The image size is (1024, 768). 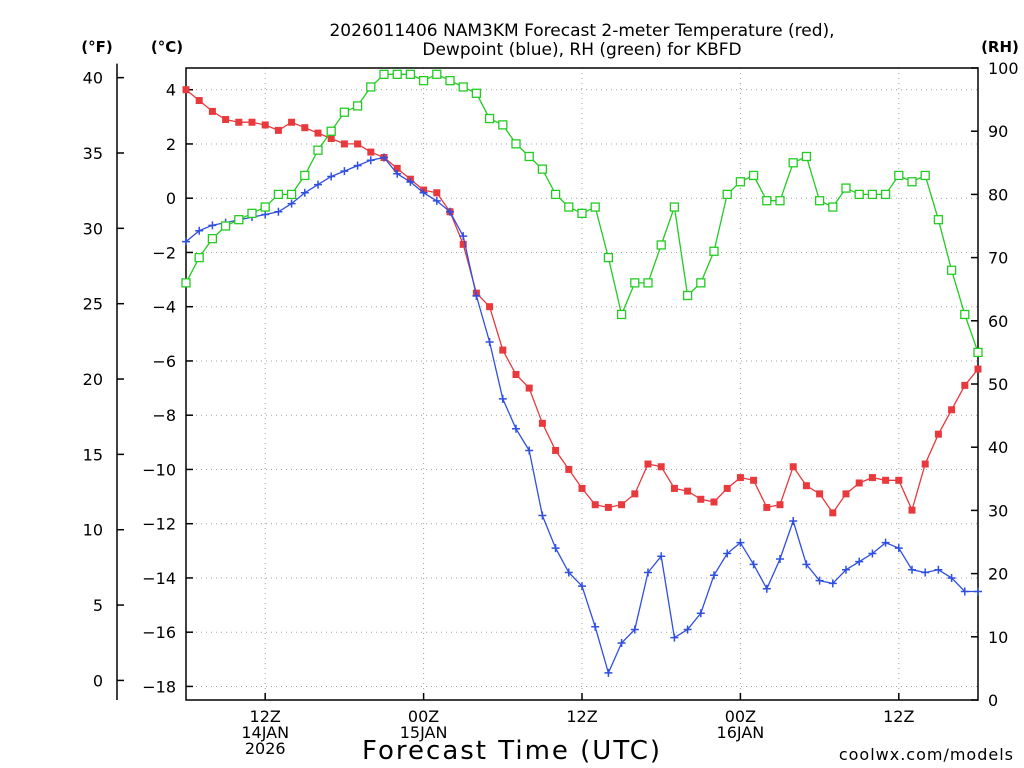 What do you see at coordinates (159, 578) in the screenshot?
I see `celsius-tick-label: −14` at bounding box center [159, 578].